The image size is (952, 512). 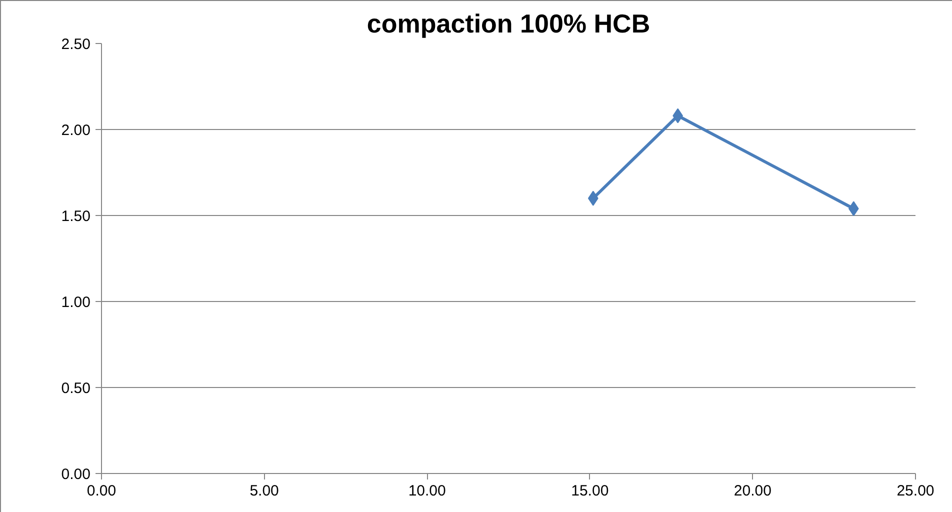 I want to click on x-tick-label: 0.00, so click(x=101, y=491).